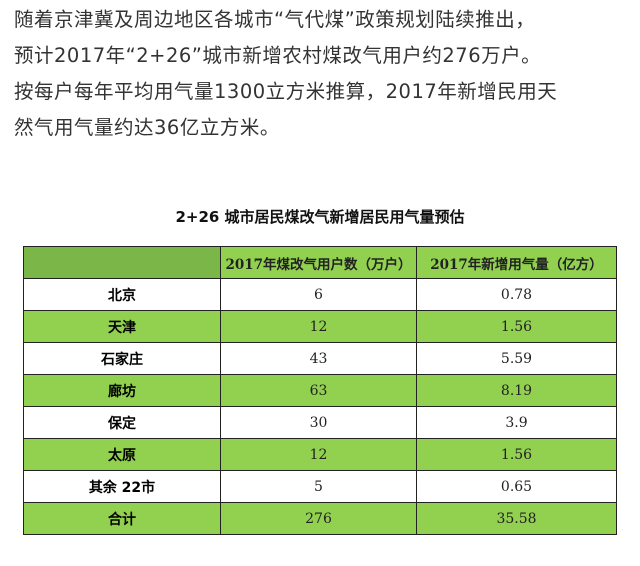  Describe the element at coordinates (516, 262) in the screenshot. I see `header-cell: 2017年新增用气量（亿方）` at that location.